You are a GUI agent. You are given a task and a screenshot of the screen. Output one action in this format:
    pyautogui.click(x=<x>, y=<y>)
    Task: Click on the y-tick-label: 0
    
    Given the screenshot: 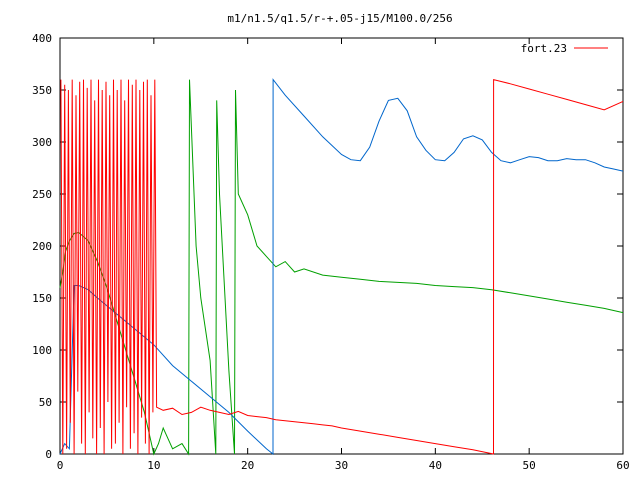 What is the action you would take?
    pyautogui.click(x=48, y=454)
    